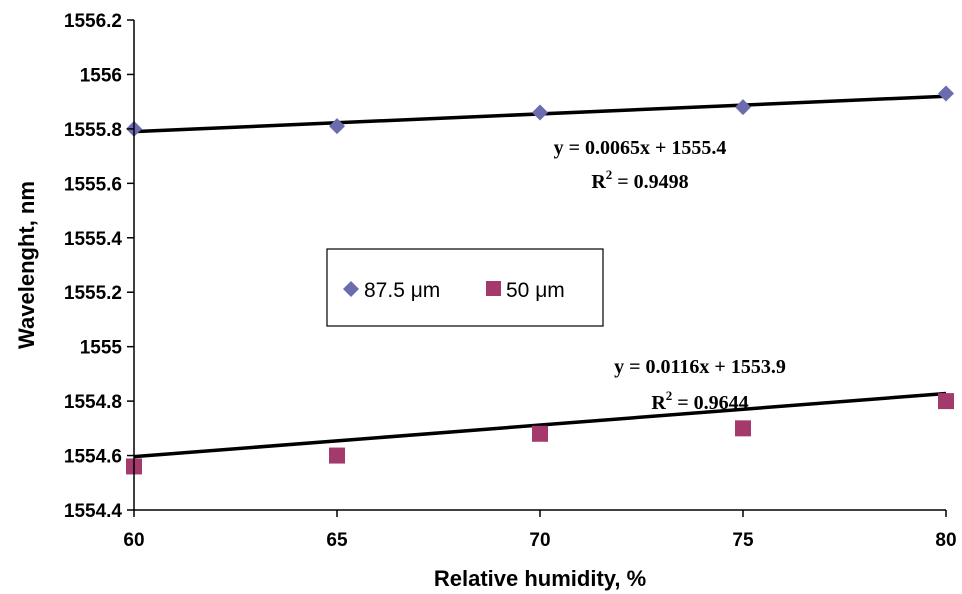 This screenshot has width=962, height=594. What do you see at coordinates (337, 540) in the screenshot?
I see `x-tick-label: 65` at bounding box center [337, 540].